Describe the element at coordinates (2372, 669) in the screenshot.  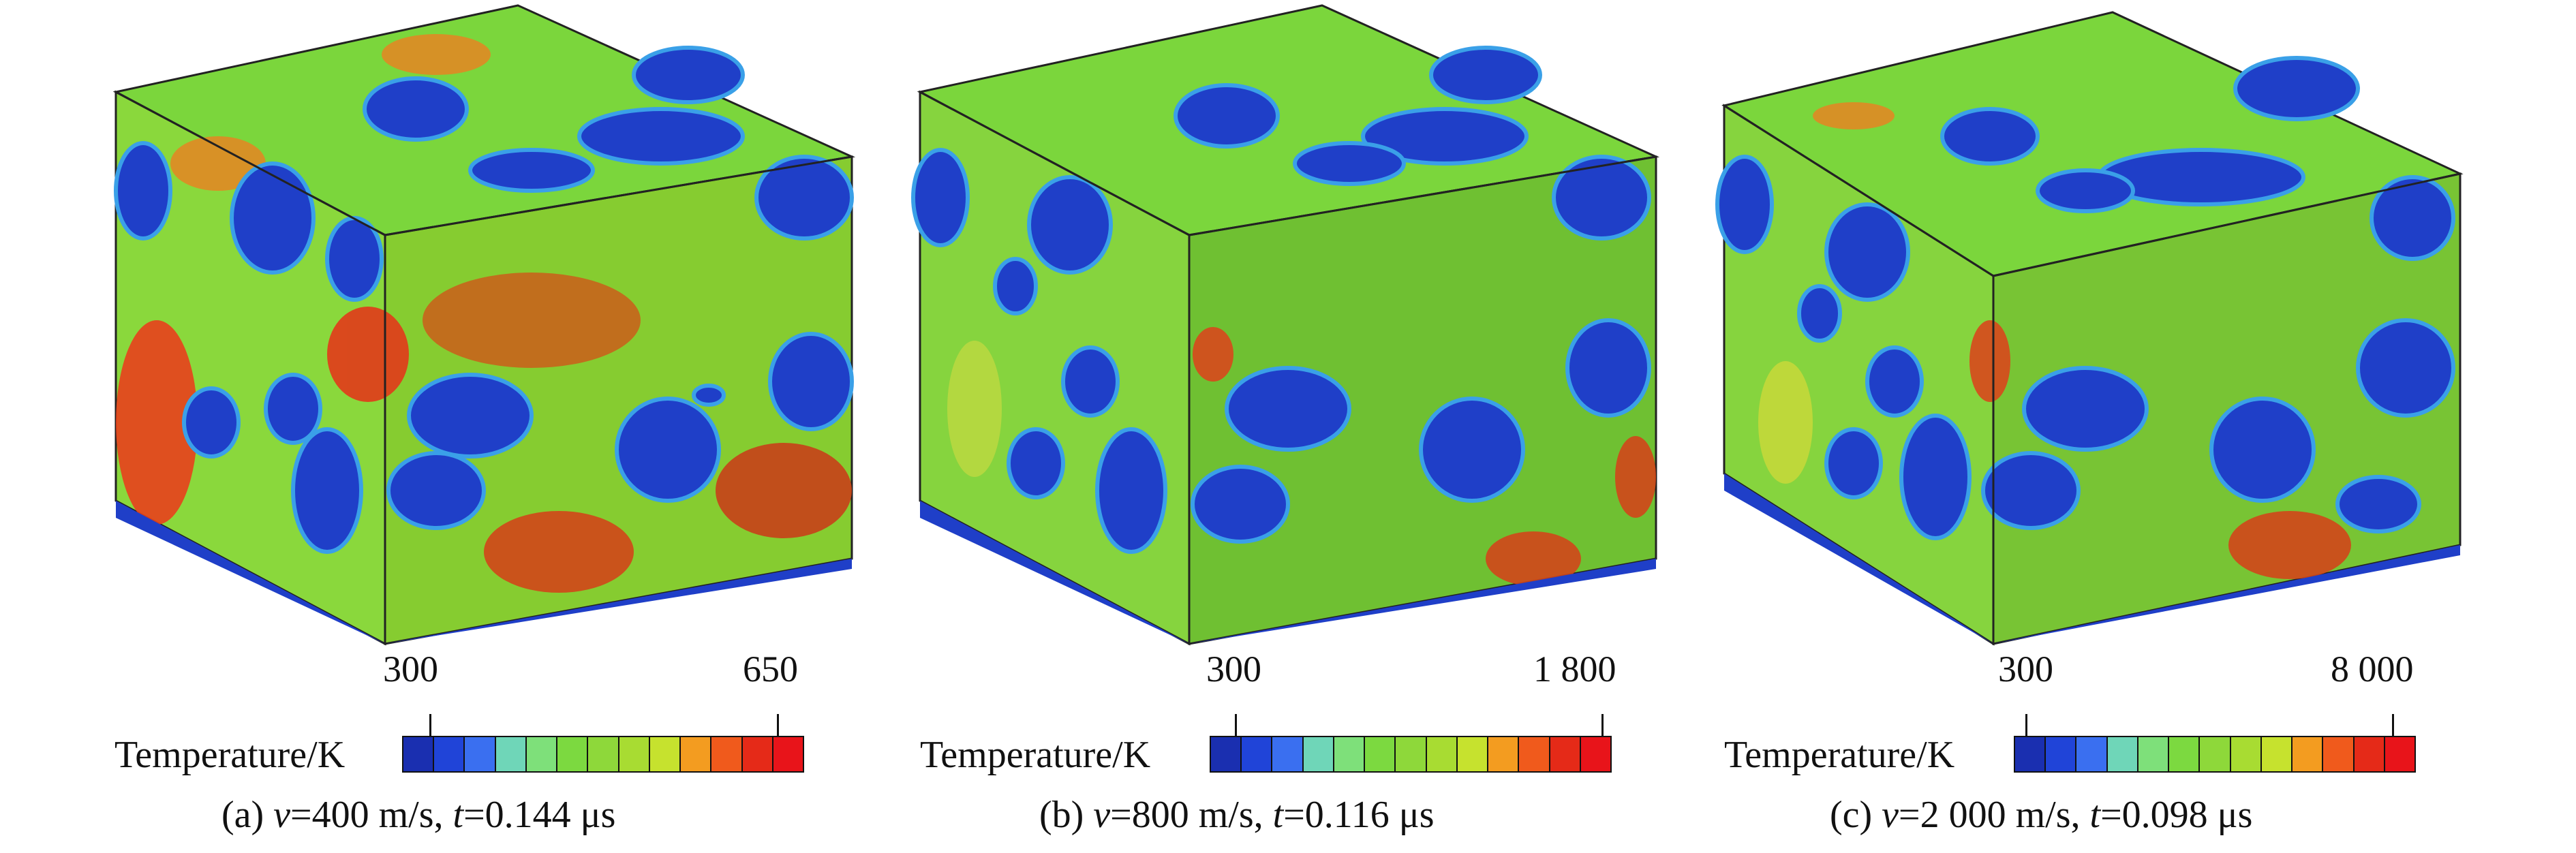
I see `colorbar-max-label: 8 000` at that location.